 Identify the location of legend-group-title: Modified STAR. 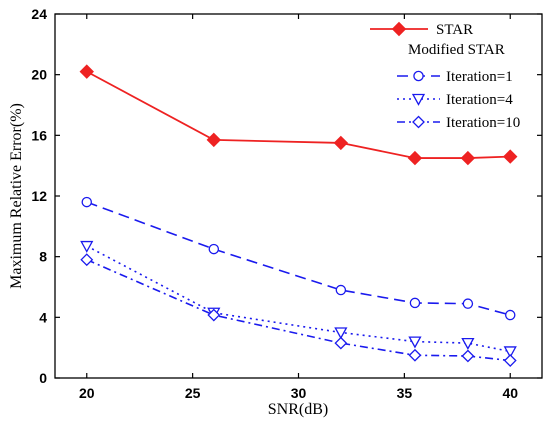
(456, 50).